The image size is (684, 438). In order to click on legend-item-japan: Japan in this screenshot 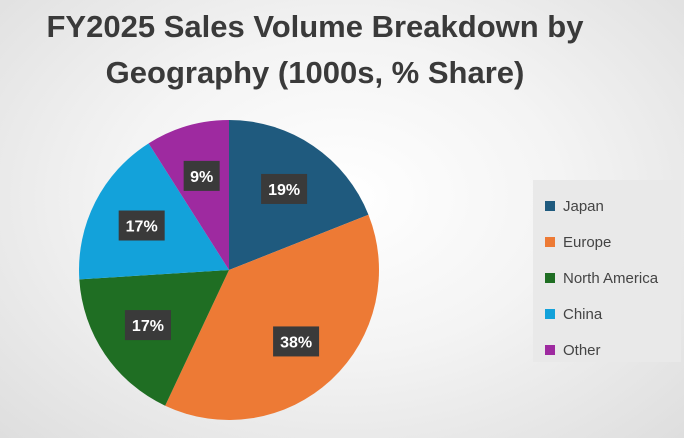, I will do `click(607, 206)`.